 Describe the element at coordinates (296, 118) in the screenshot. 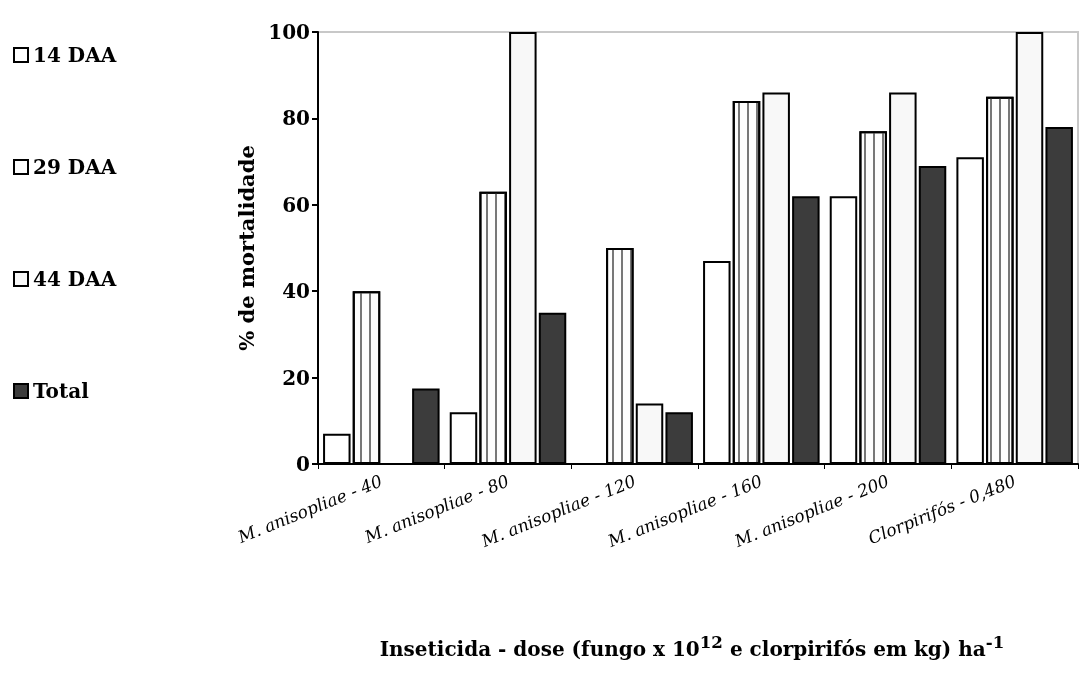

I see `y-tick-label: 80` at that location.